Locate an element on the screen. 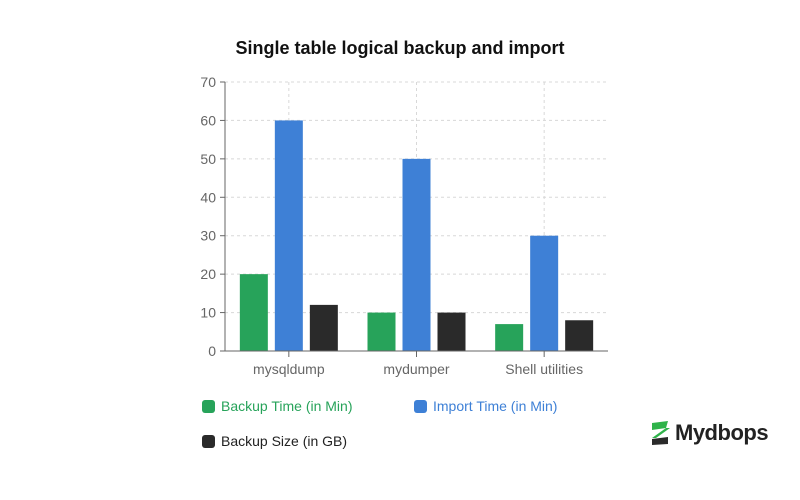 The height and width of the screenshot is (500, 800). legend-item-backup-size: Backup Size (in GB) is located at coordinates (274, 441).